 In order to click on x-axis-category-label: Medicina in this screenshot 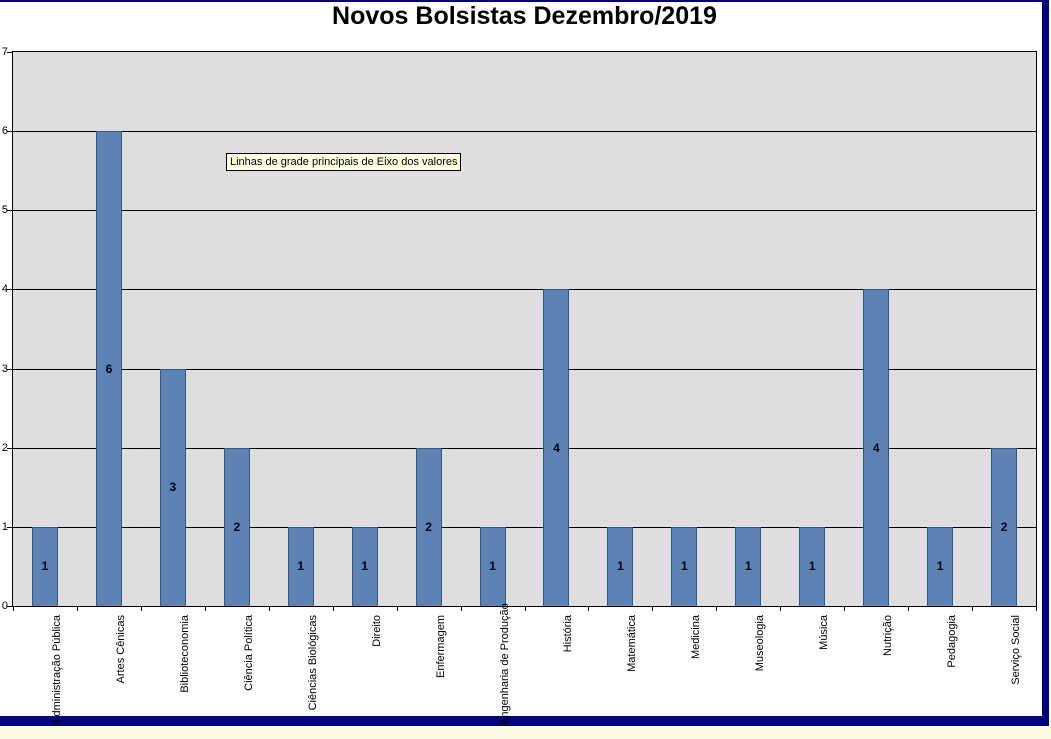, I will do `click(696, 637)`.